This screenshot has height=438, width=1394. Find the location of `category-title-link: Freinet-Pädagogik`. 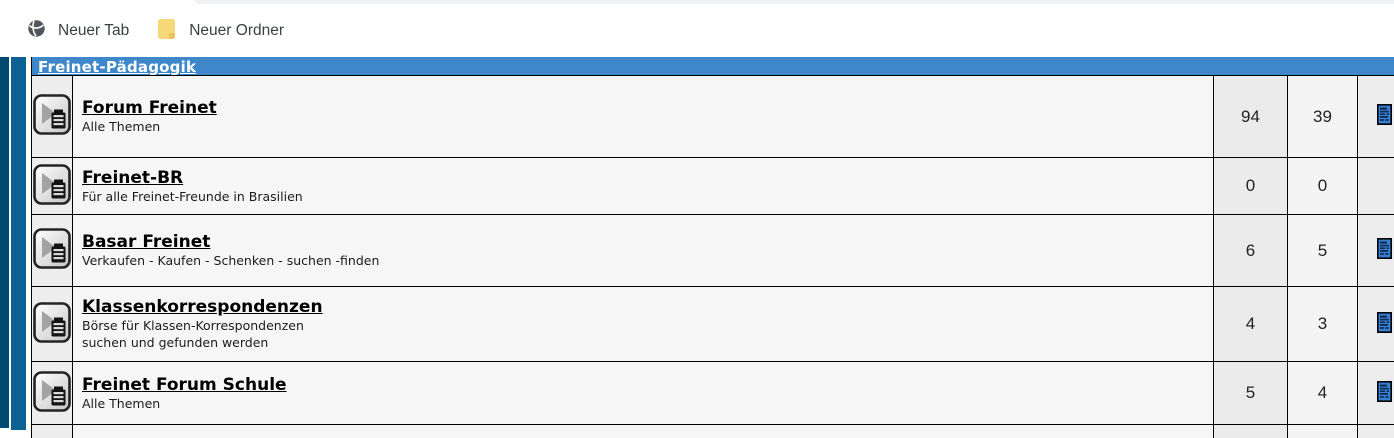

category-title-link: Freinet-Pädagogik is located at coordinates (117, 67).